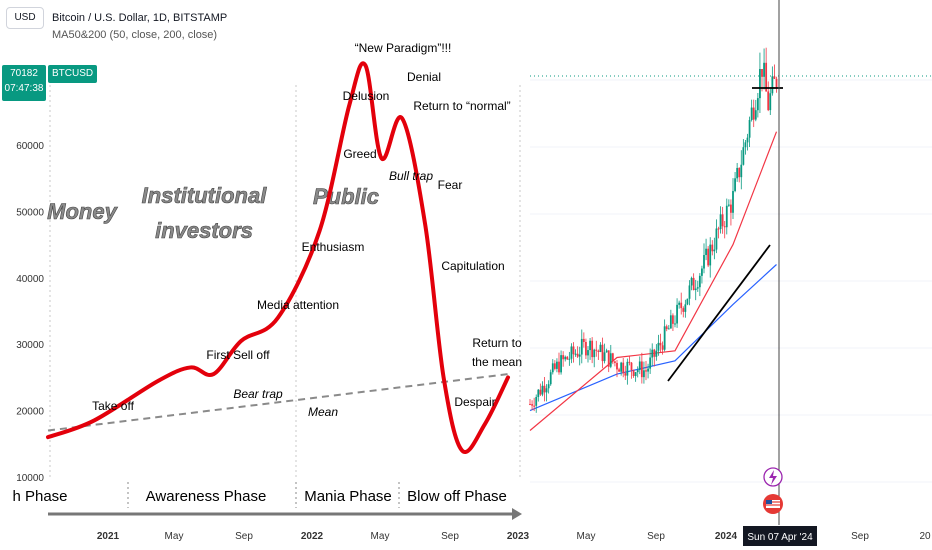 The image size is (932, 550). Describe the element at coordinates (30, 478) in the screenshot. I see `y-tick-label-0: 10000` at that location.